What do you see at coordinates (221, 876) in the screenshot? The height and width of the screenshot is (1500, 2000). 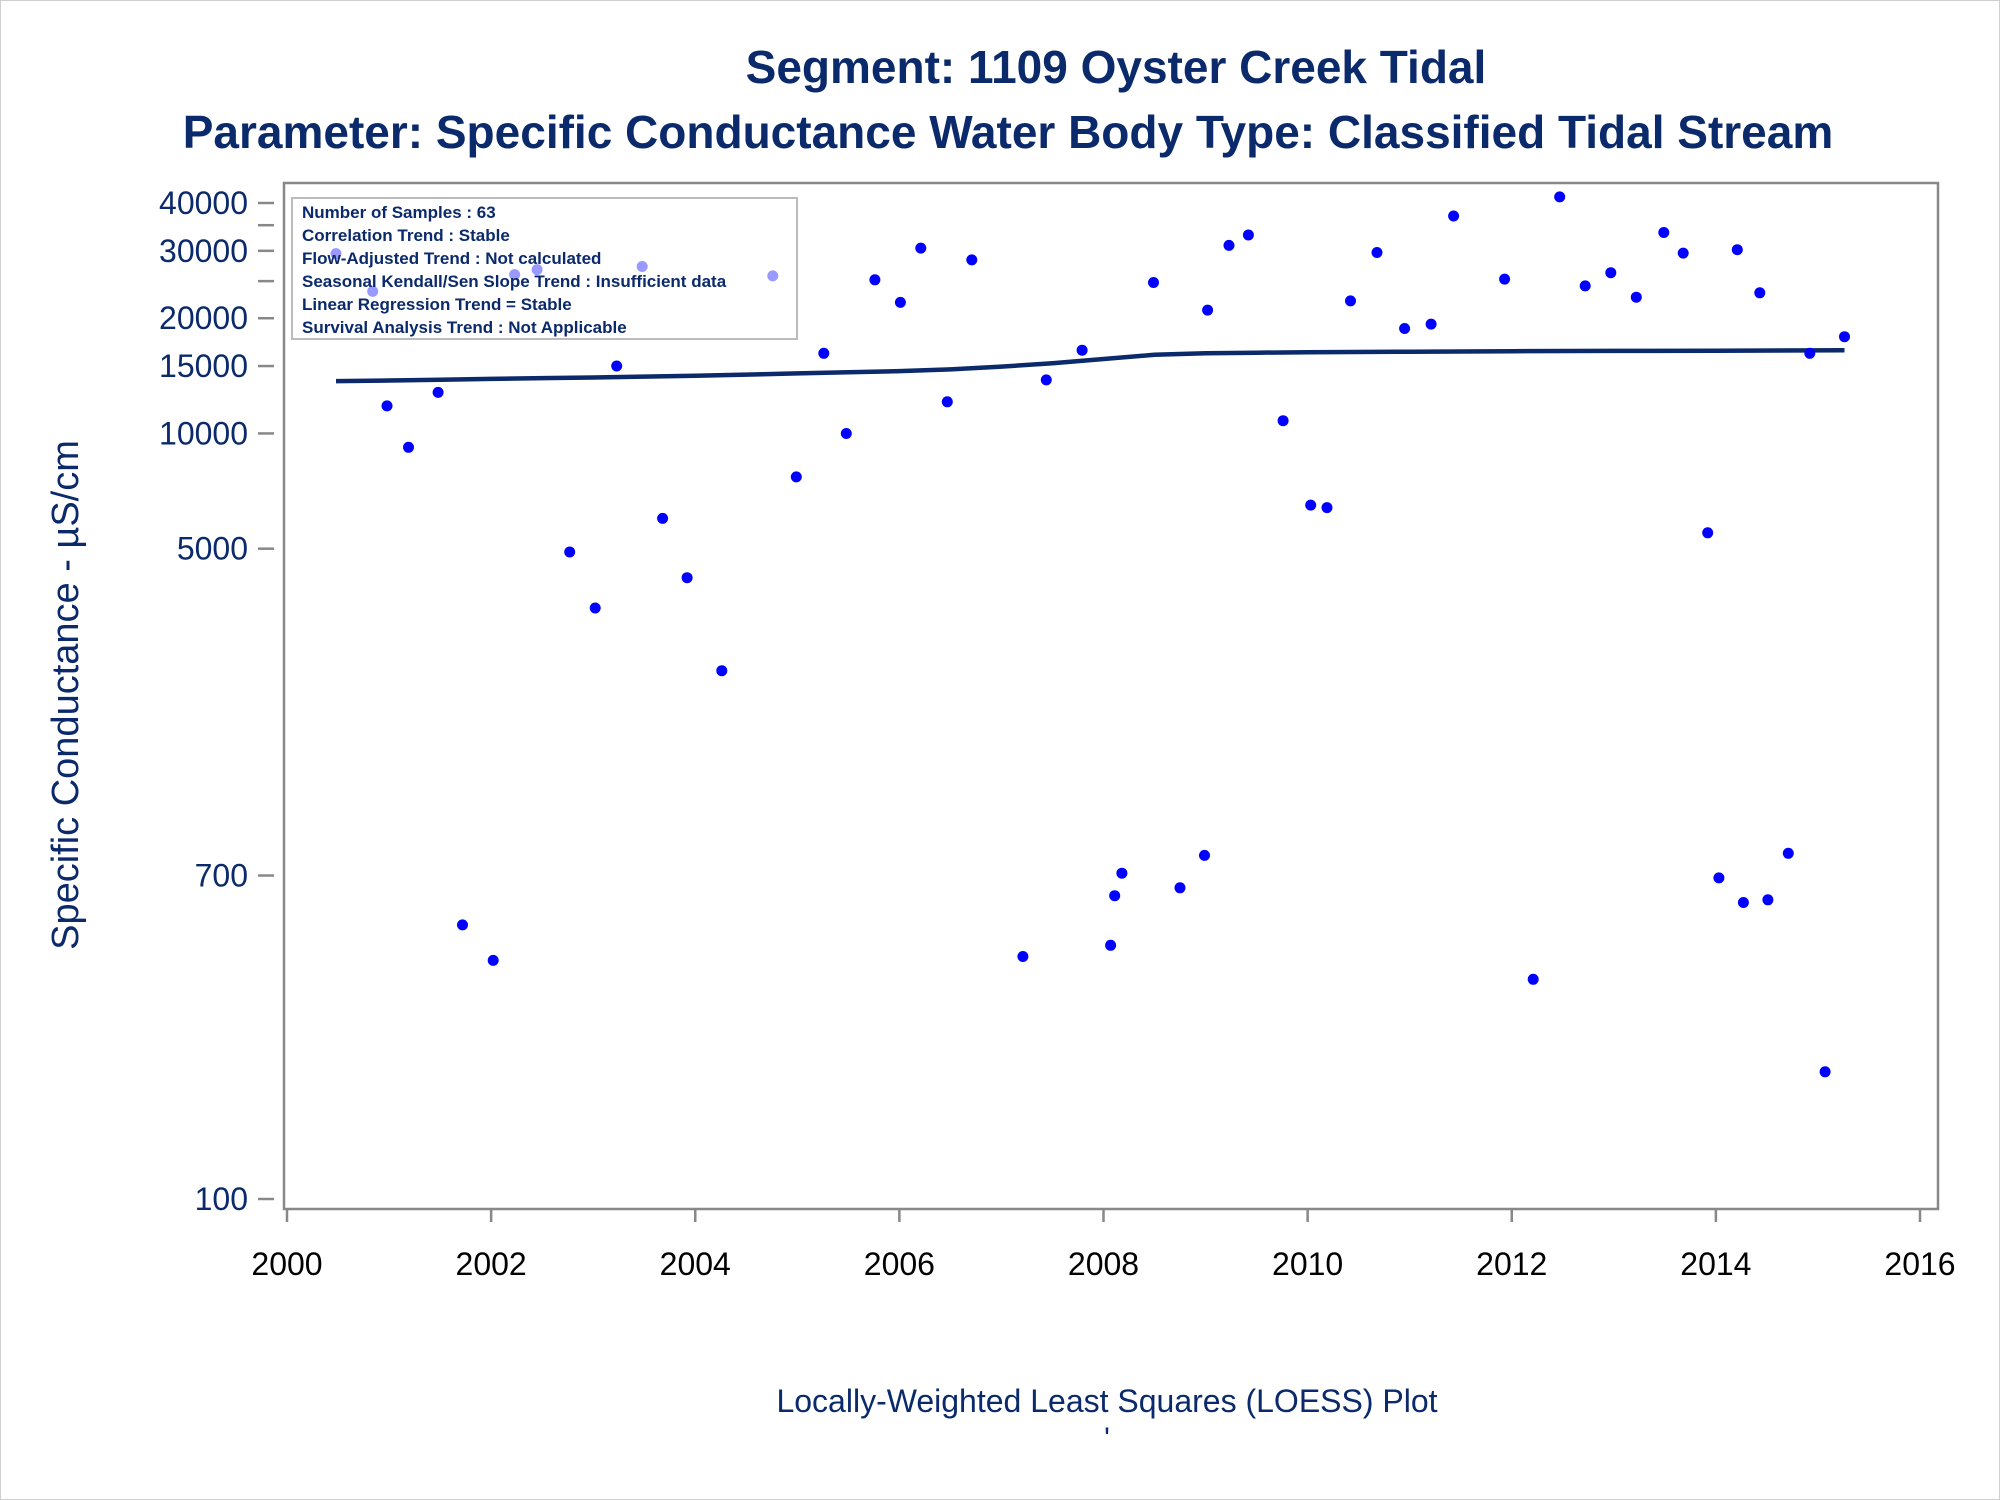 I see `y-tick-label: 700` at bounding box center [221, 876].